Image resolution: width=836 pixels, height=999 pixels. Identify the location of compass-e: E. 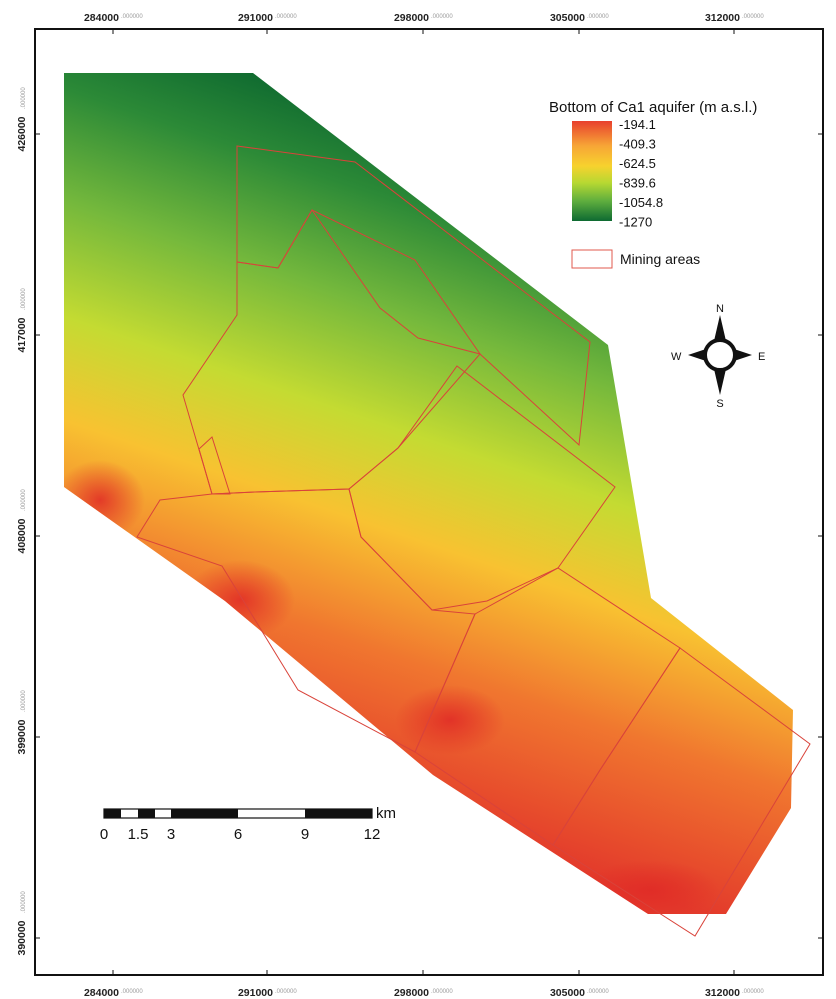
(761, 357).